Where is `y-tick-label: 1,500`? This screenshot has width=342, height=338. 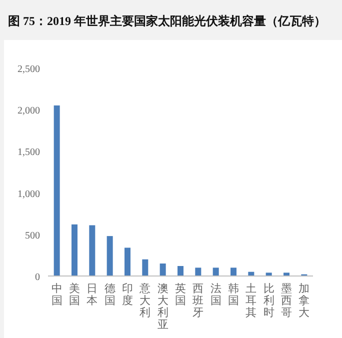 y-tick-label: 1,500 is located at coordinates (29, 152).